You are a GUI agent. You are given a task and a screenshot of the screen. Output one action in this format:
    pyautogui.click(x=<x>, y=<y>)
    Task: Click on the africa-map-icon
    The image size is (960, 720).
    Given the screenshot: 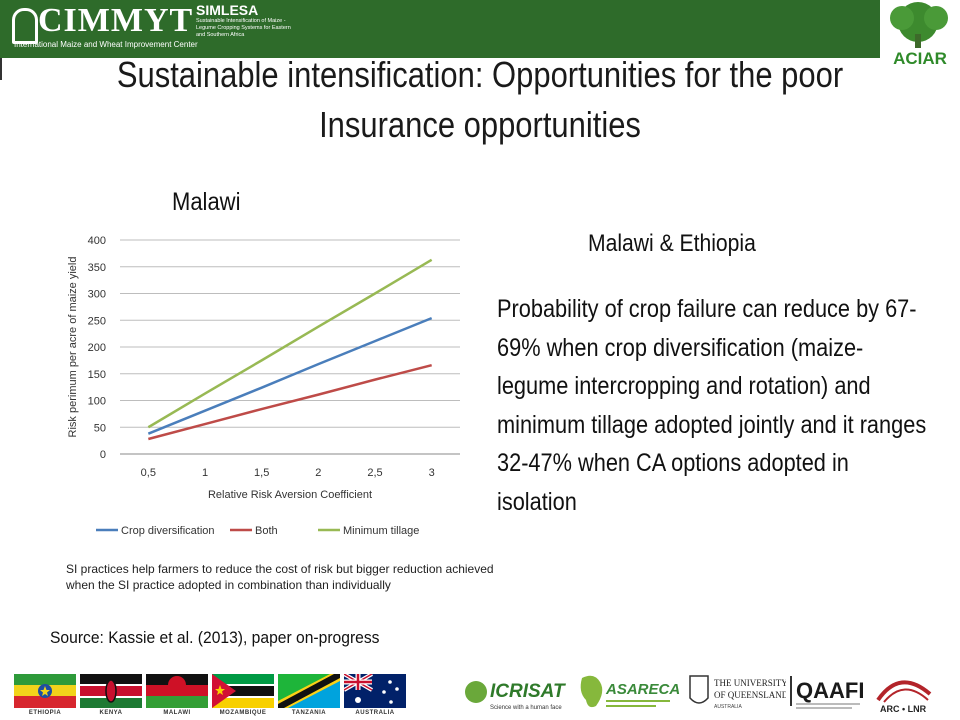 What is the action you would take?
    pyautogui.click(x=591, y=691)
    